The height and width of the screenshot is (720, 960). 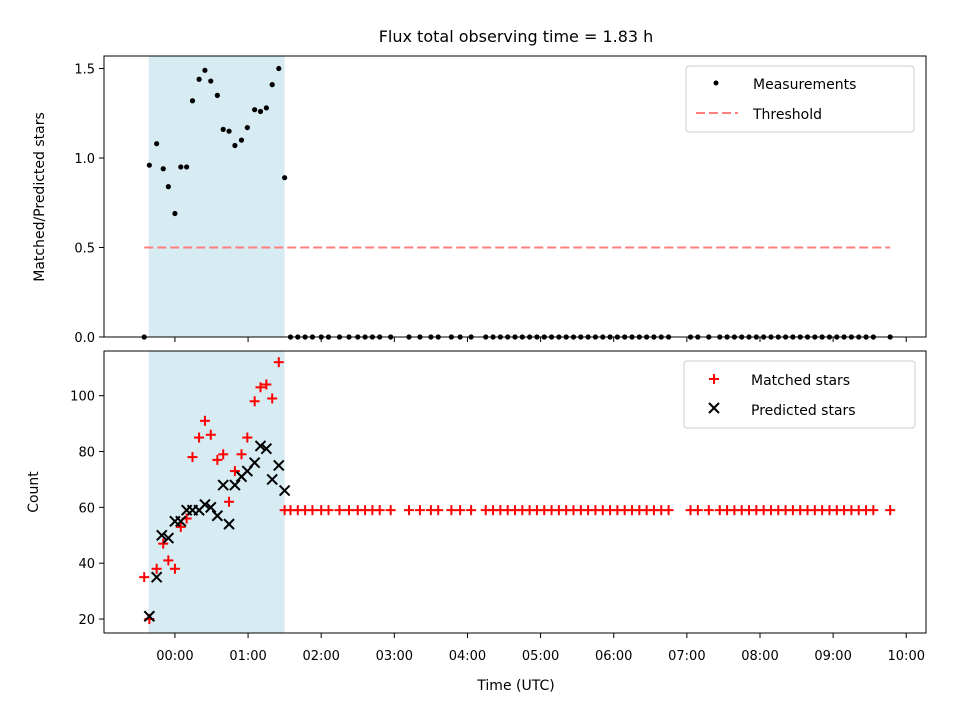 What do you see at coordinates (86, 453) in the screenshot?
I see `y-tick-label: 80` at bounding box center [86, 453].